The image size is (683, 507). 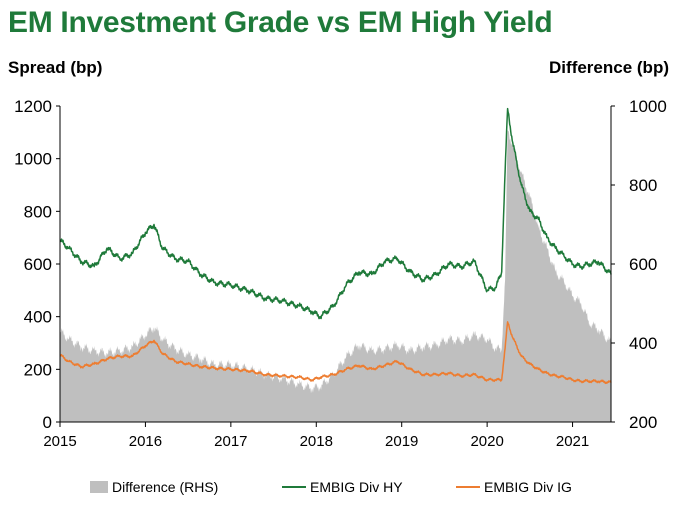 What do you see at coordinates (356, 487) in the screenshot?
I see `legend-label-hy: EMBIG Div HY` at bounding box center [356, 487].